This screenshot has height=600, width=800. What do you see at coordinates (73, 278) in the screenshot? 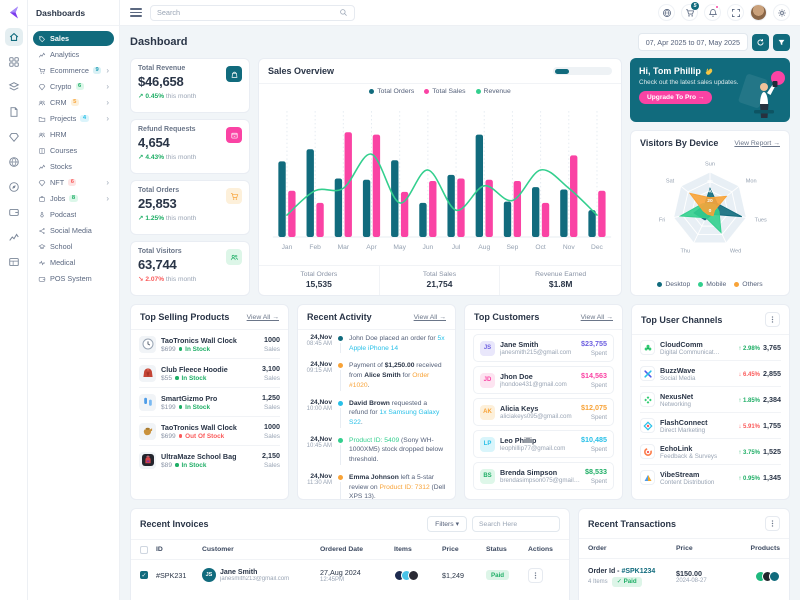
I see `sidebar-item: POS System` at bounding box center [73, 278].